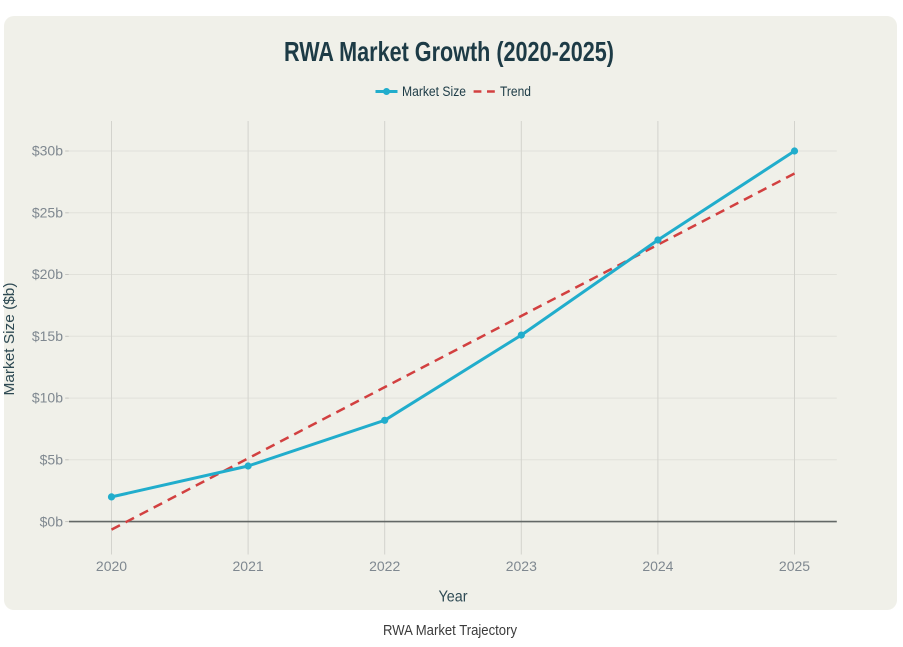 Image resolution: width=903 pixels, height=647 pixels. I want to click on svg-text: $15b, so click(47, 336).